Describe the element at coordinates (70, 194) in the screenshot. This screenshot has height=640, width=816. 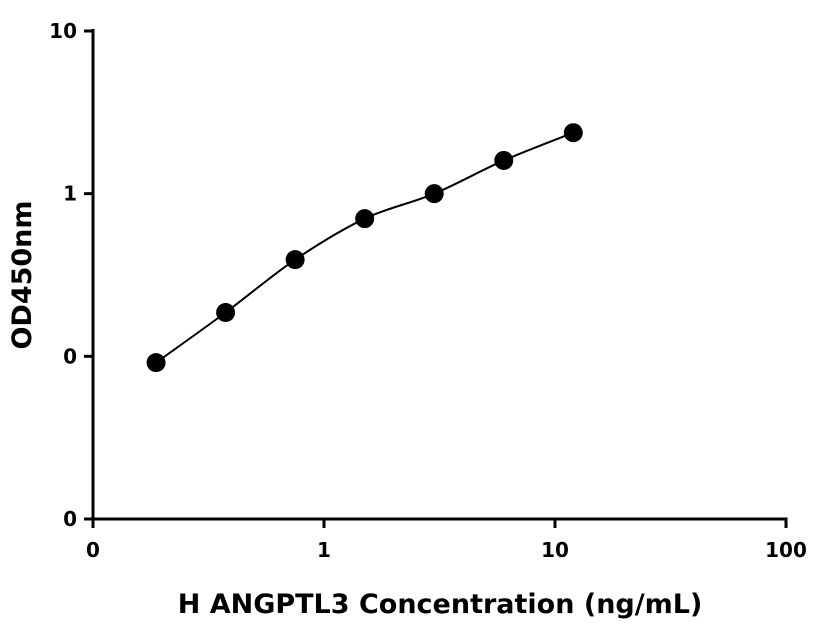
I see `y-tick-label: 1` at that location.